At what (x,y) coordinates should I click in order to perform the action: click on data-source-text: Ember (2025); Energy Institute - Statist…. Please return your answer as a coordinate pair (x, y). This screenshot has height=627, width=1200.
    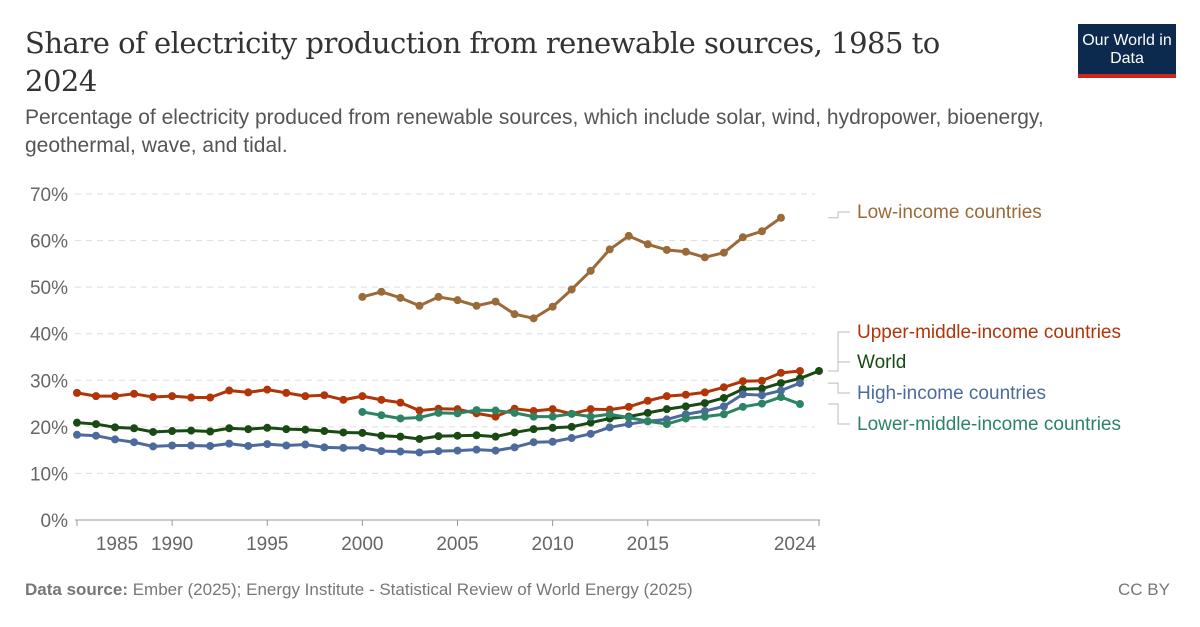
    Looking at the image, I should click on (412, 589).